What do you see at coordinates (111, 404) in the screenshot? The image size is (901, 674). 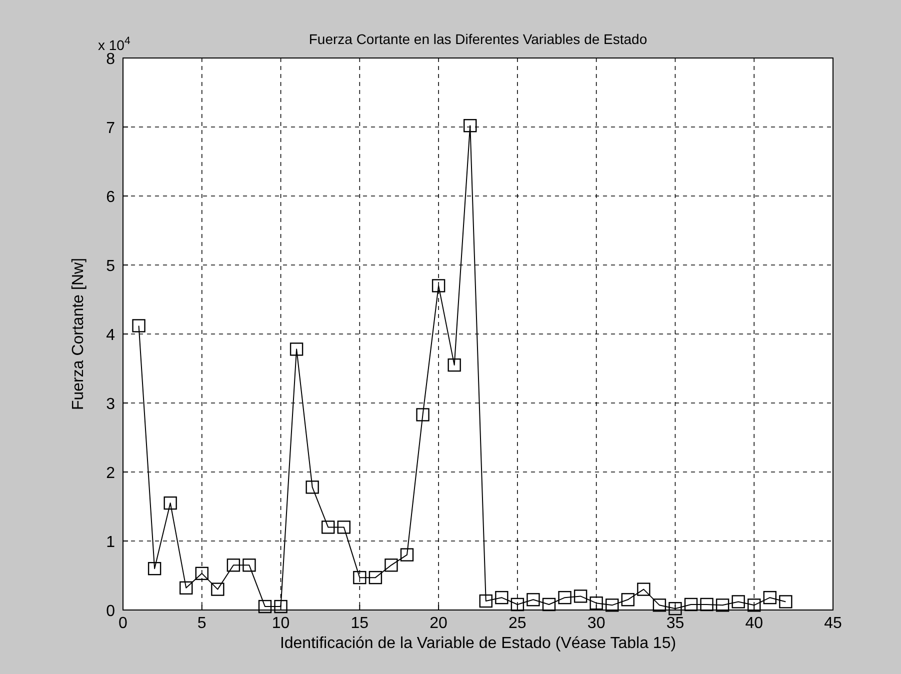 I see `y-tick-label: 3` at bounding box center [111, 404].